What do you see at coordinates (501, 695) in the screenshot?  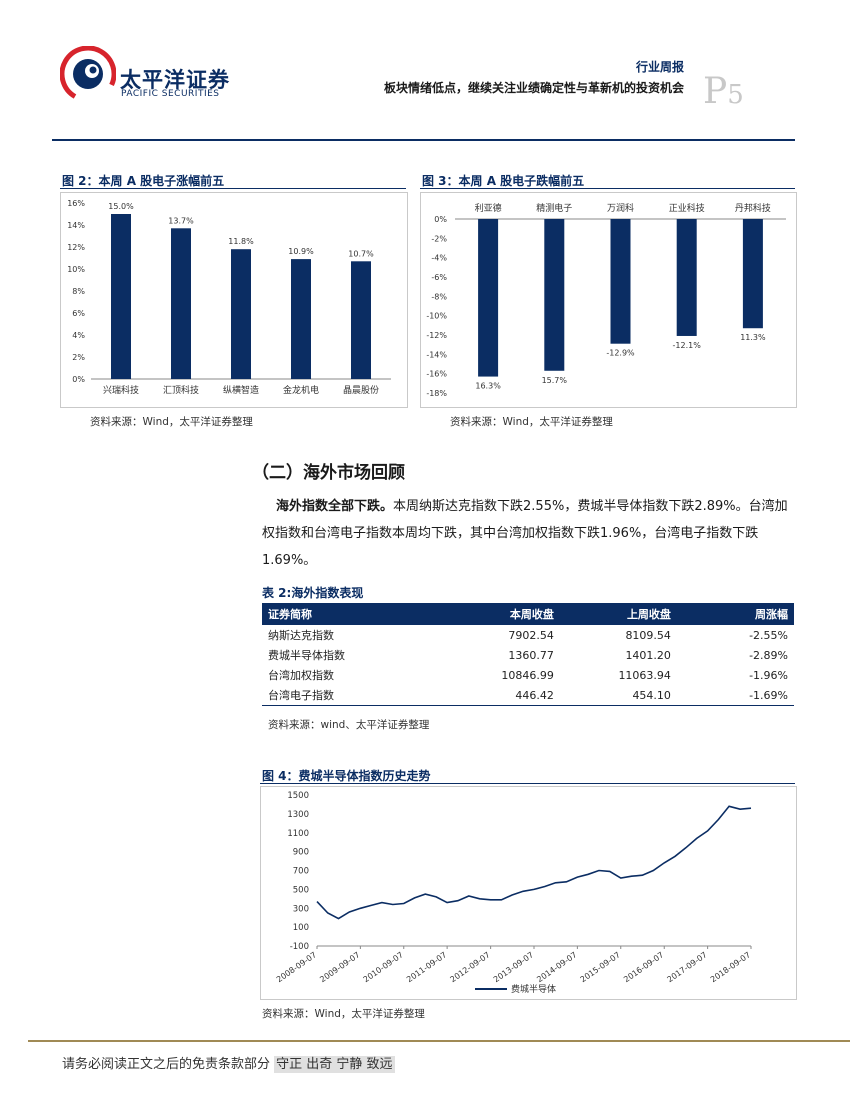 I see `cell-this-week: 446.42` at bounding box center [501, 695].